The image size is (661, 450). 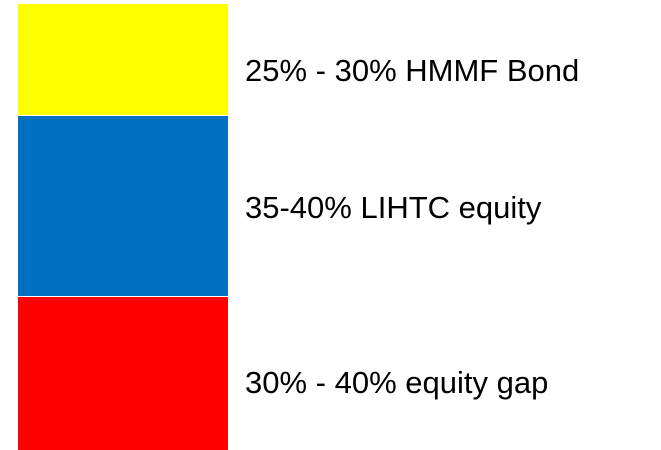 What do you see at coordinates (393, 207) in the screenshot?
I see `lihtc-equity-label: 35-40% LIHTC equity` at bounding box center [393, 207].